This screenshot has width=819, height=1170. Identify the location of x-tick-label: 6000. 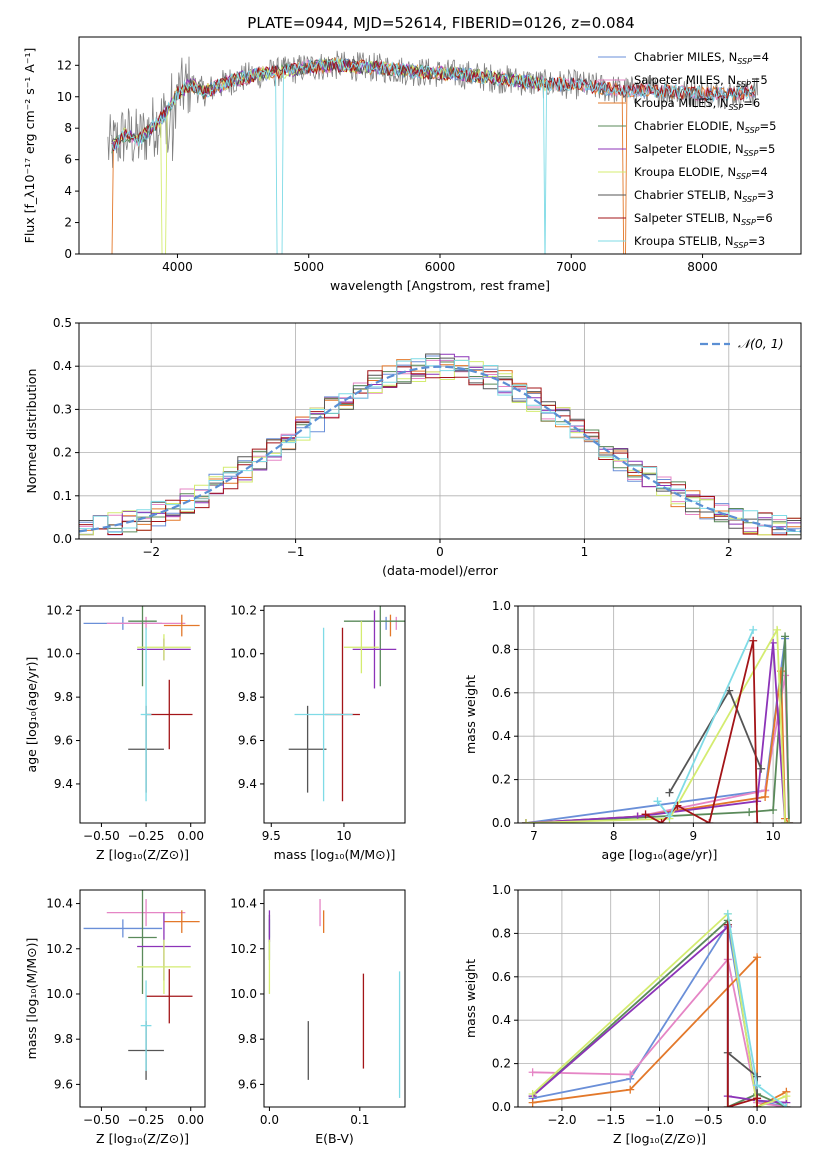
(440, 267).